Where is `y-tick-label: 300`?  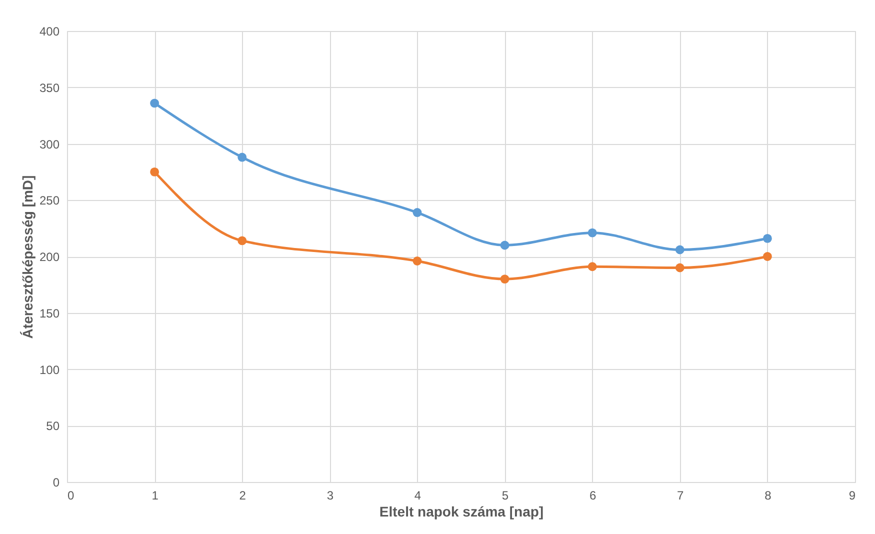
y-tick-label: 300 is located at coordinates (49, 144).